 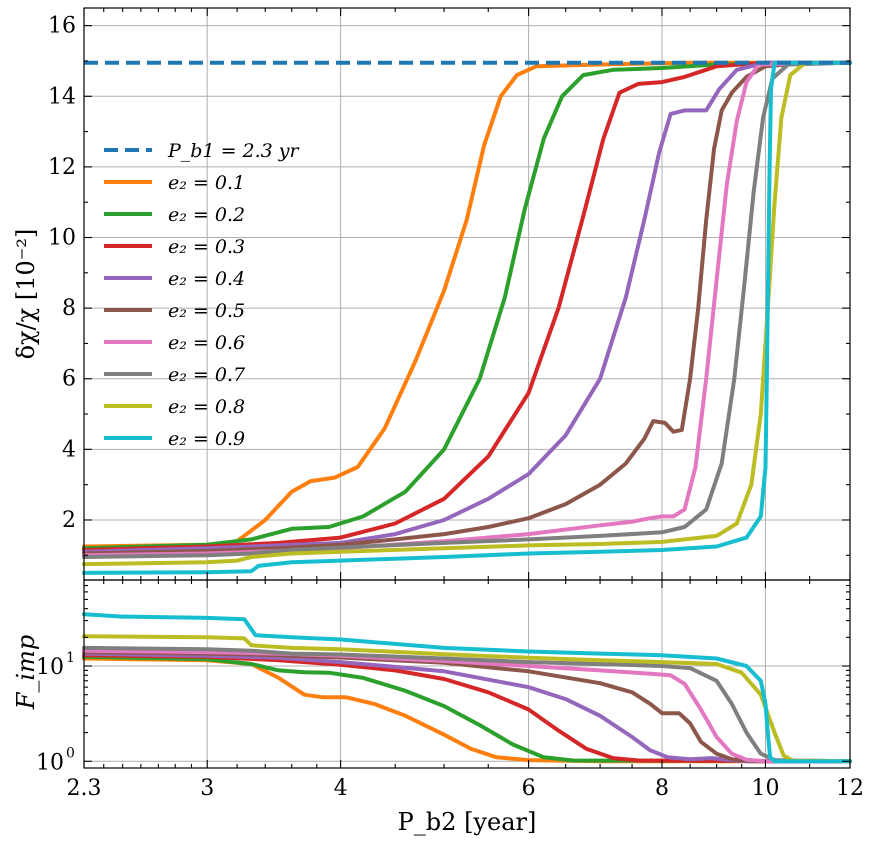 What do you see at coordinates (70, 658) in the screenshot?
I see `bottom-y-tick-exponent-1: 1` at bounding box center [70, 658].